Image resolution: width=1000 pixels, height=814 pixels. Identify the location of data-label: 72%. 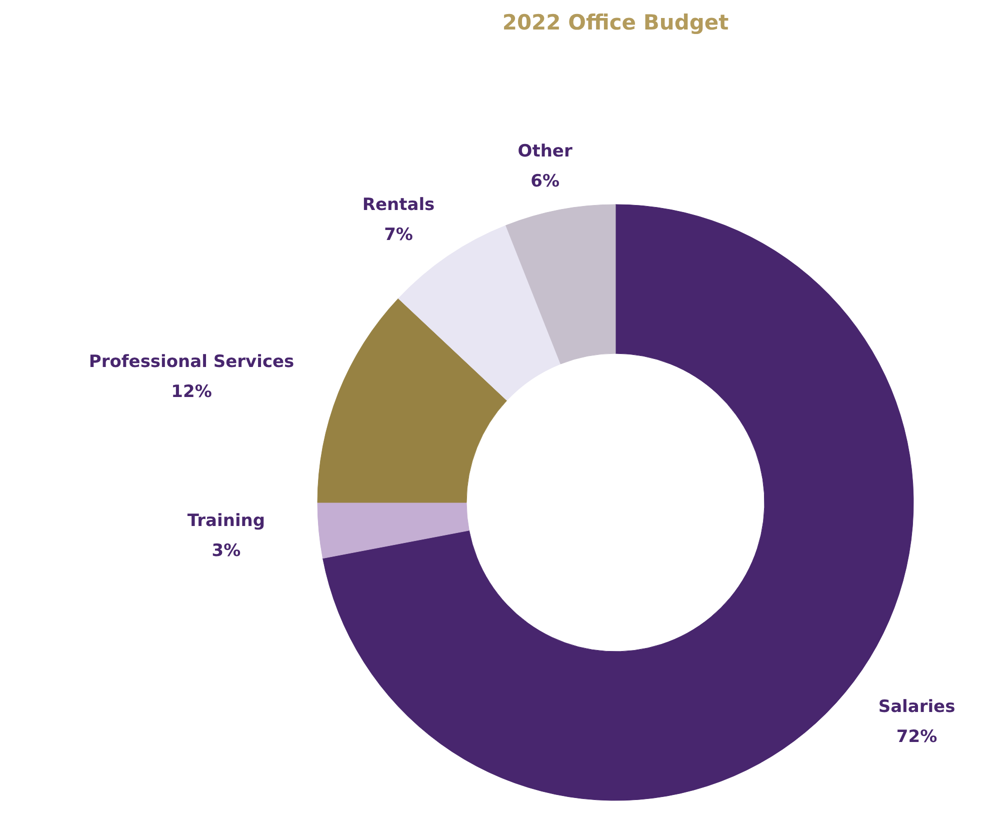
(917, 737).